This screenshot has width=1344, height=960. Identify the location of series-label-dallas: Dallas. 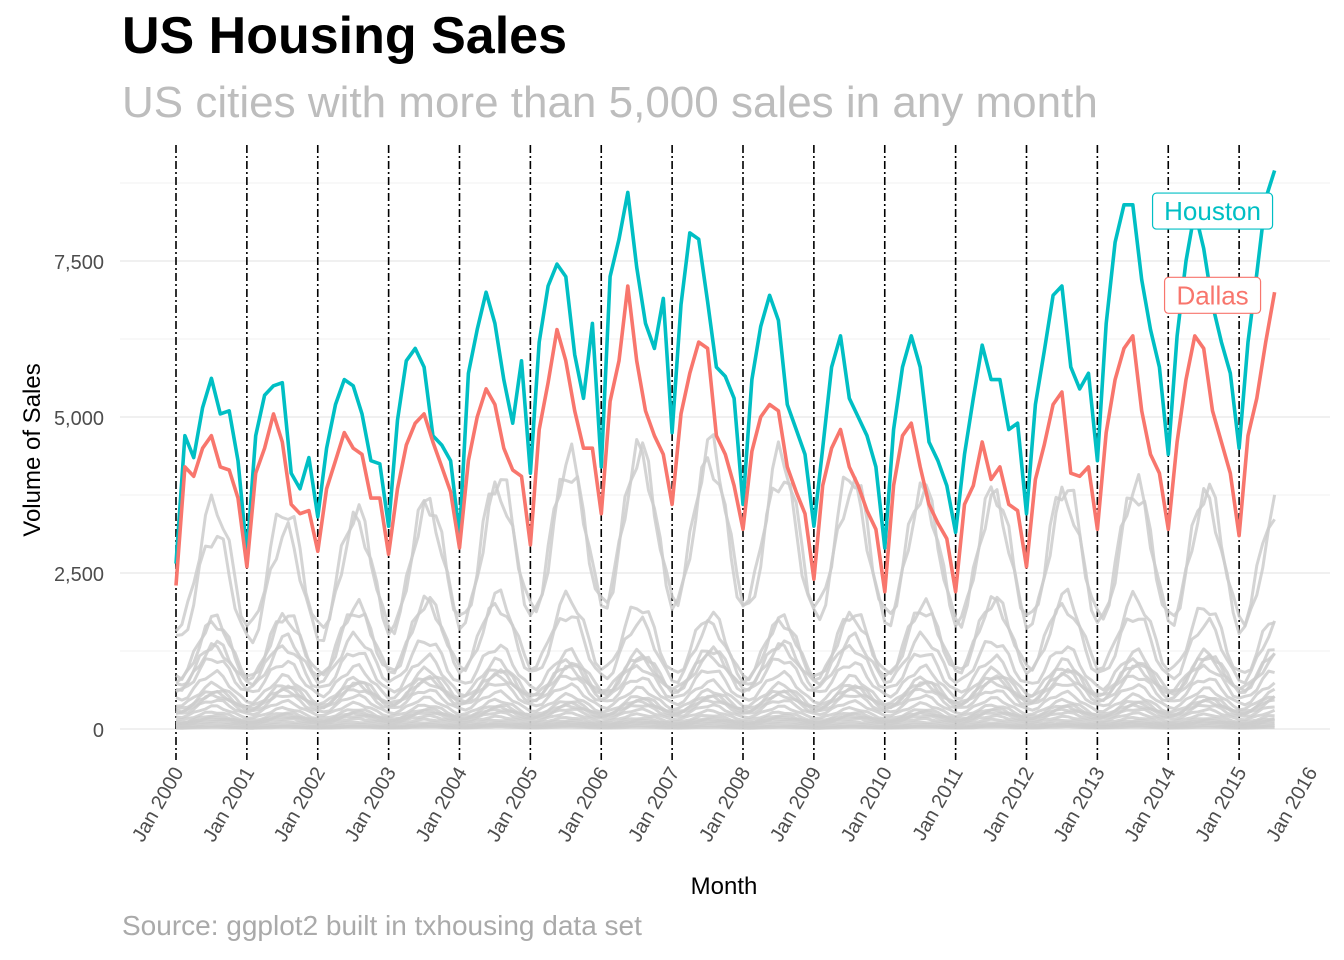
(1212, 295).